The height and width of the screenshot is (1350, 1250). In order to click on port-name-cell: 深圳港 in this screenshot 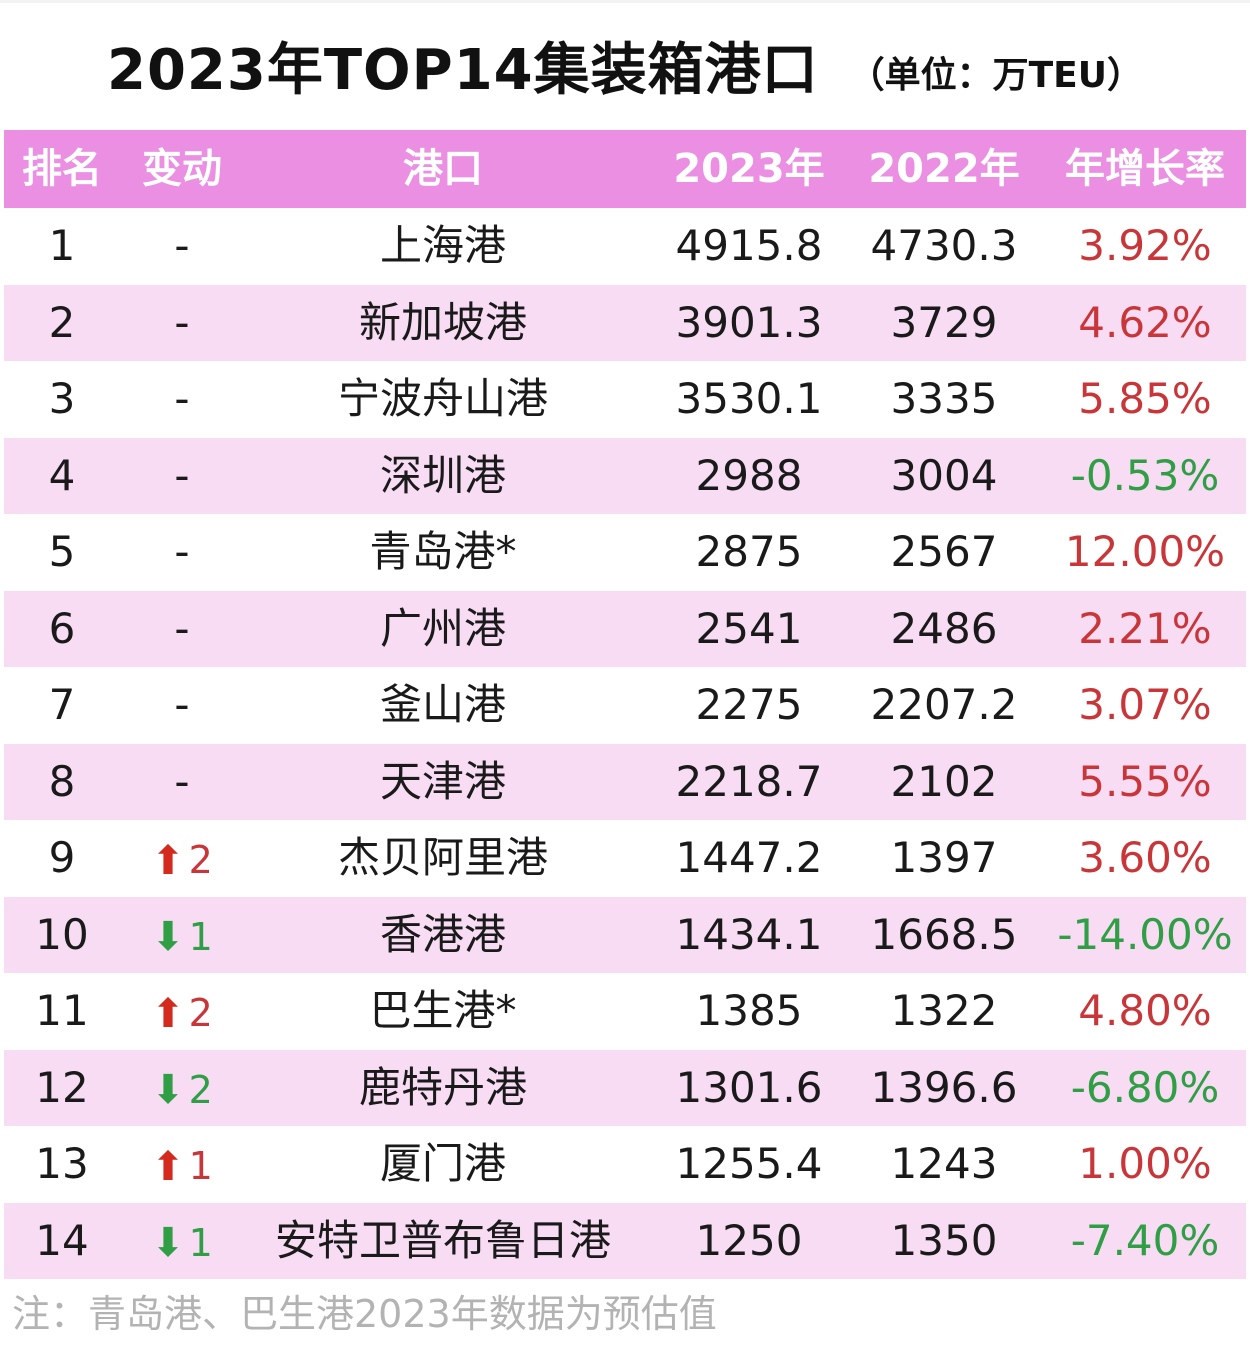, I will do `click(442, 475)`.